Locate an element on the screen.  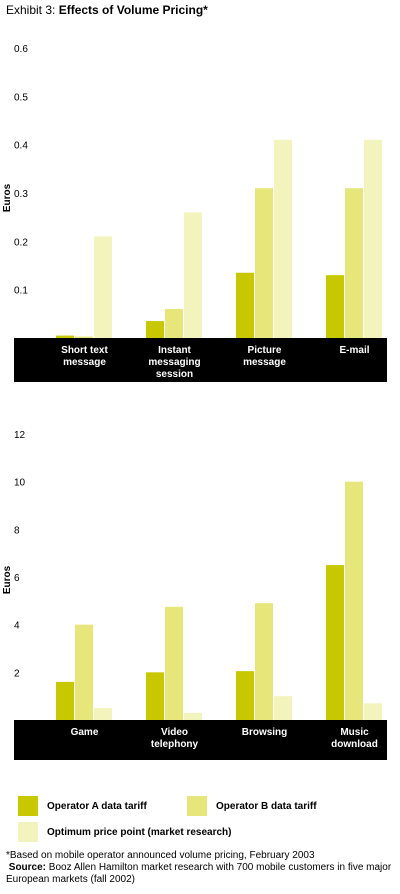
top-chart-category-label: Instant is located at coordinates (174, 350).